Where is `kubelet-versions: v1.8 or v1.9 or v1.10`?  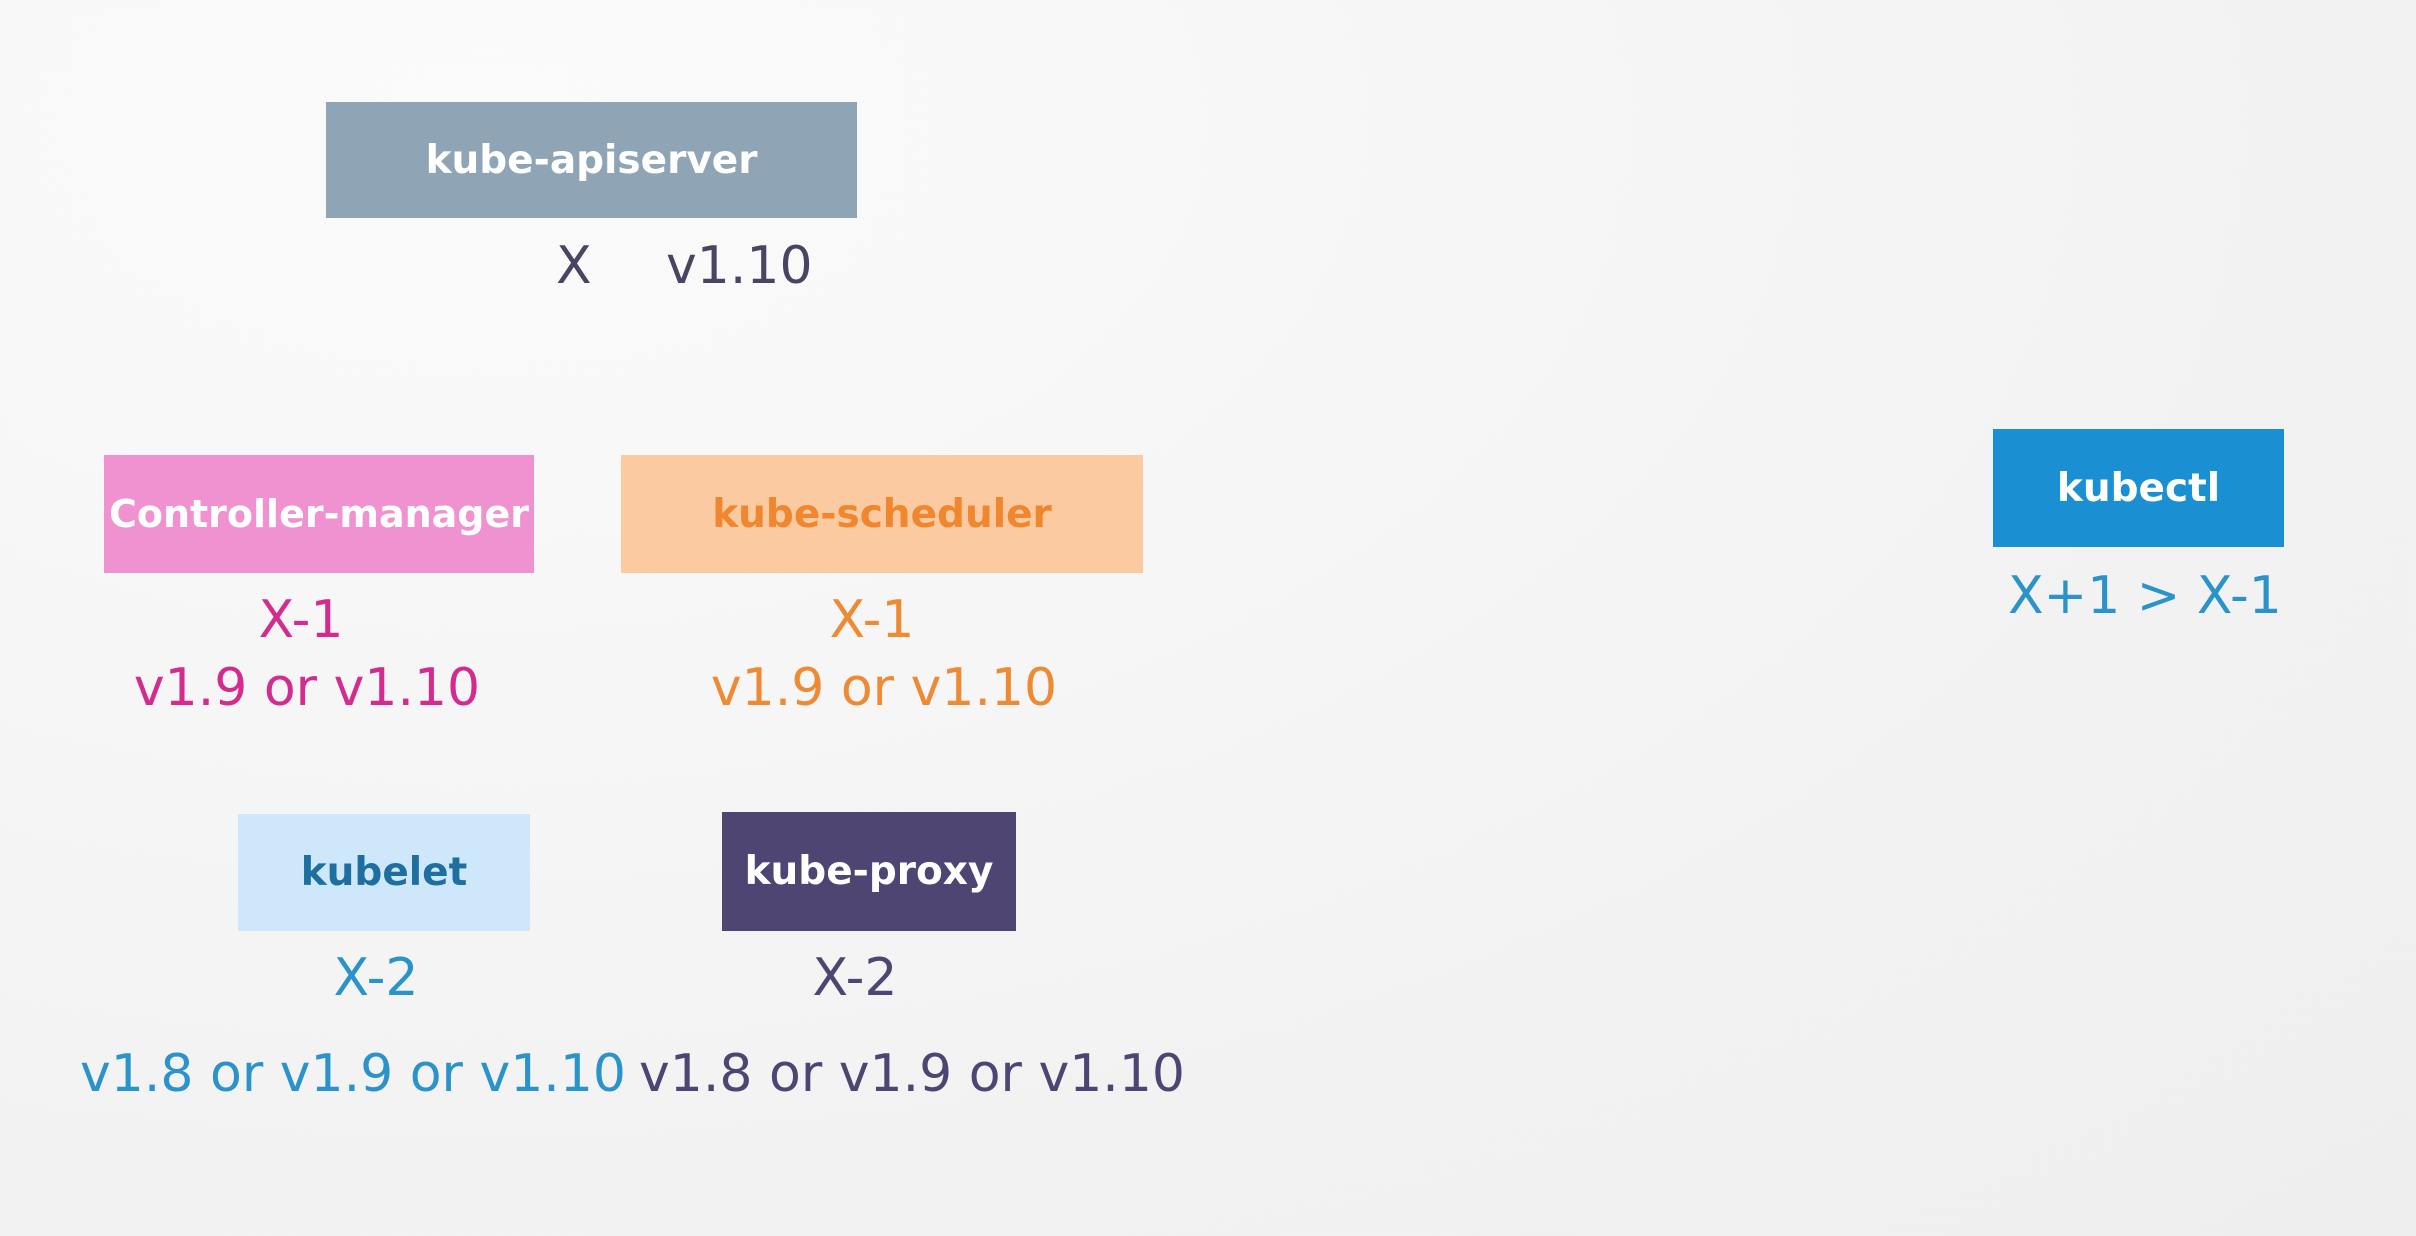 kubelet-versions: v1.8 or v1.9 or v1.10 is located at coordinates (353, 1074).